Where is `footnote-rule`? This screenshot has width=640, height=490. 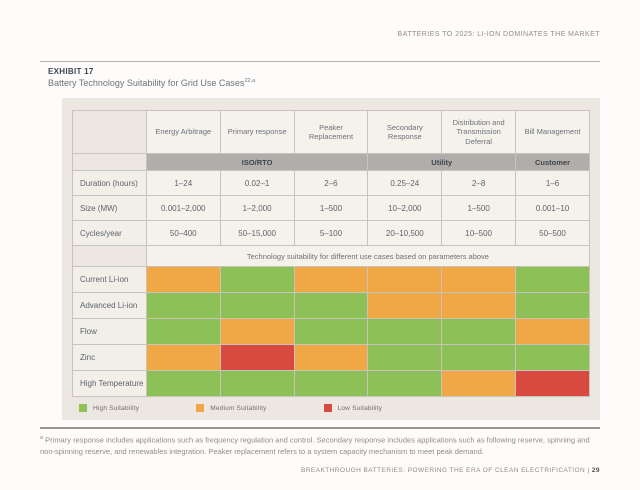 footnote-rule is located at coordinates (320, 428).